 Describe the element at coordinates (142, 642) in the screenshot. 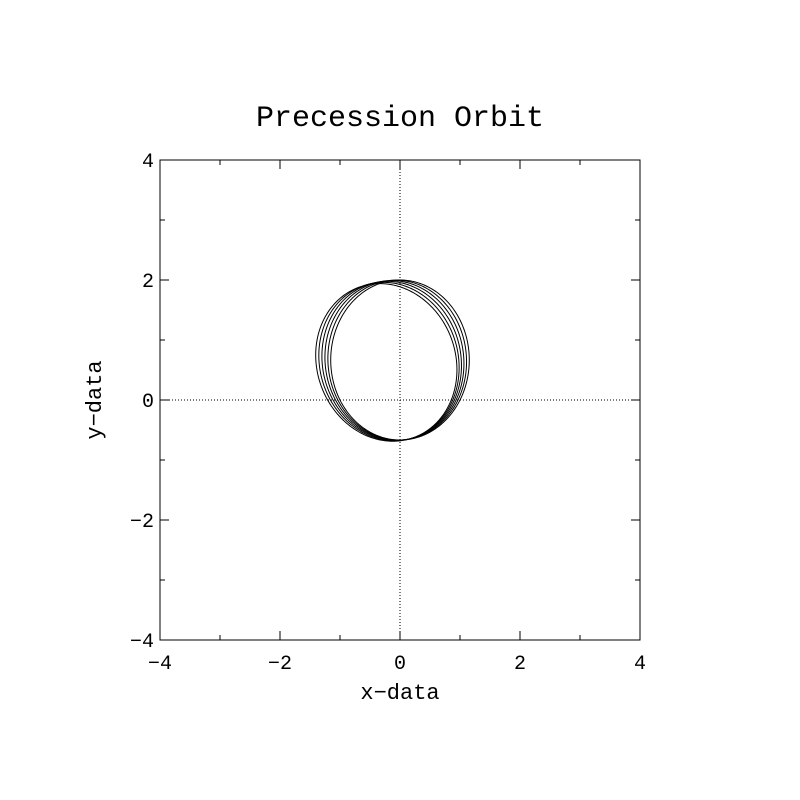

I see `y-tick-label: −4` at that location.